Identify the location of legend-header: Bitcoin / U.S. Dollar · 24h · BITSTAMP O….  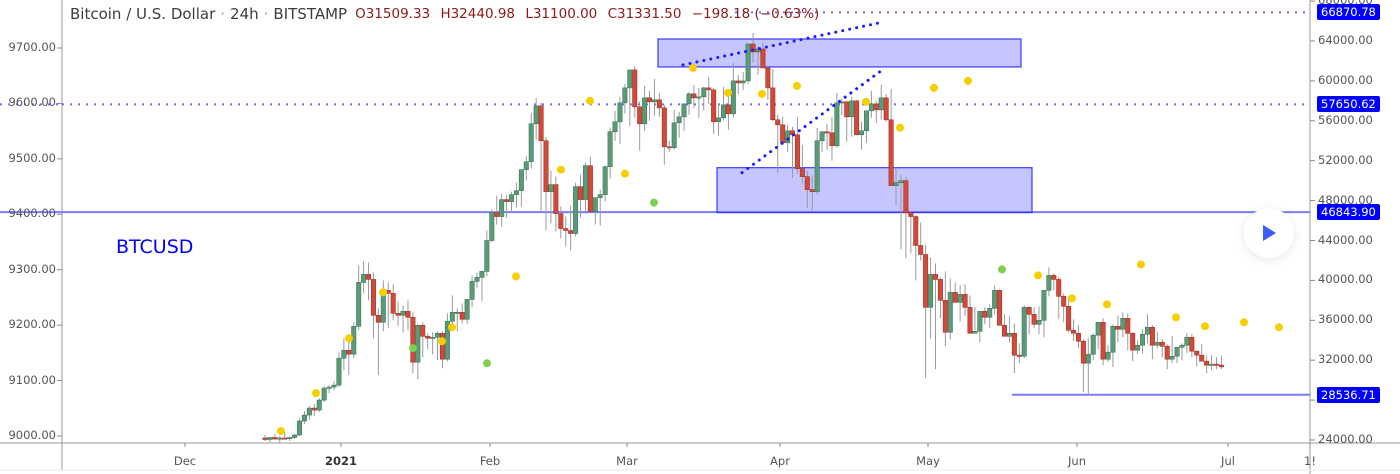
(447, 14).